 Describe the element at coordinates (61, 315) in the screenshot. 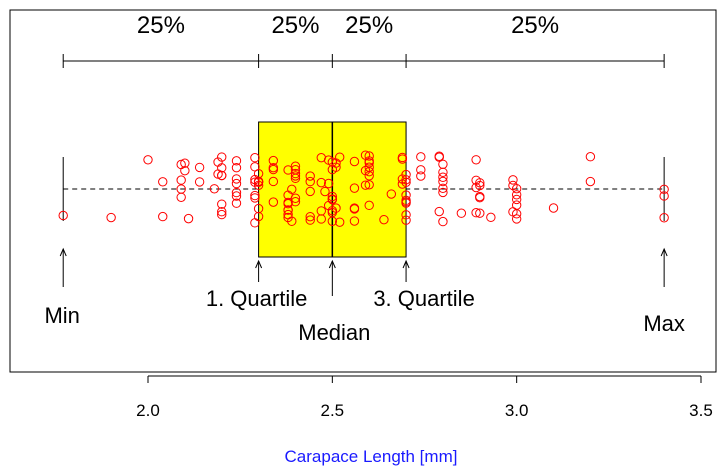

I see `min-label: Min` at that location.